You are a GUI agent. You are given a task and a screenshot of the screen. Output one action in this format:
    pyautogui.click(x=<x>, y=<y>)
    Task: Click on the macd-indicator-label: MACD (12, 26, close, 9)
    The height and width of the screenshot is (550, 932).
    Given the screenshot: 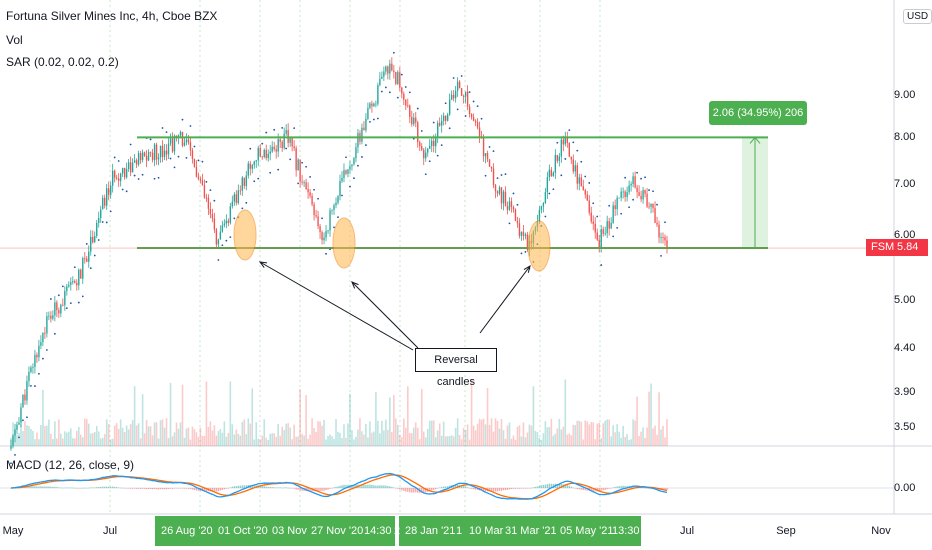 What is the action you would take?
    pyautogui.click(x=70, y=465)
    